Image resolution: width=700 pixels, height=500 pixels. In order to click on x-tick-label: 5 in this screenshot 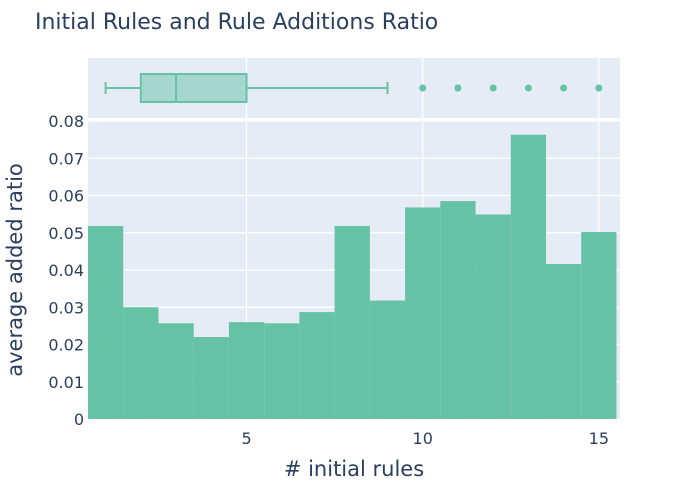, I will do `click(246, 438)`.